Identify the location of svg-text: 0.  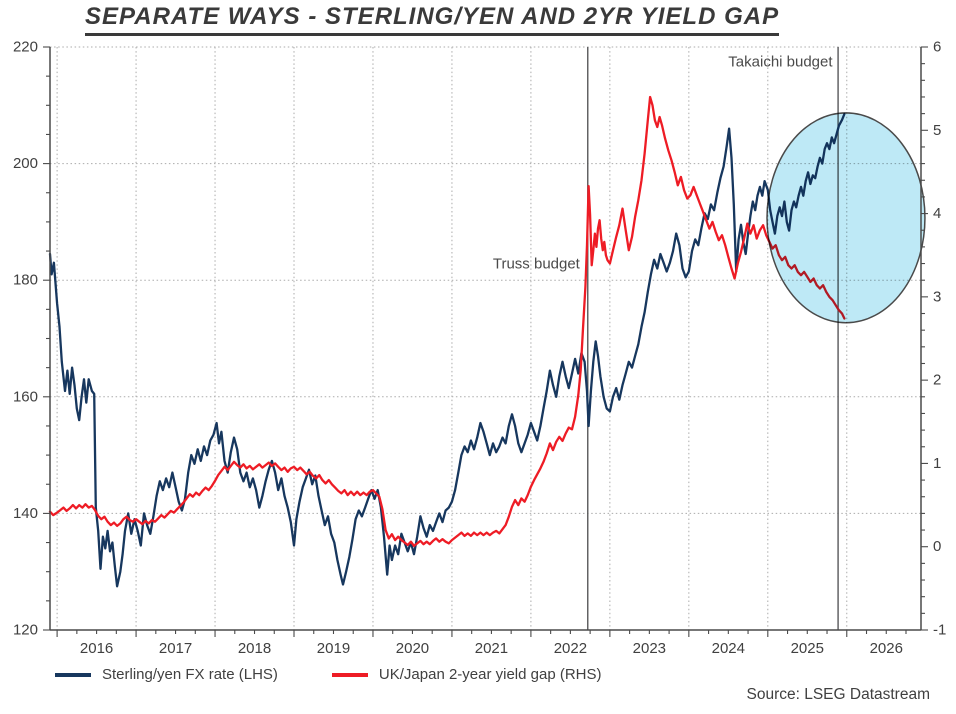
(937, 546).